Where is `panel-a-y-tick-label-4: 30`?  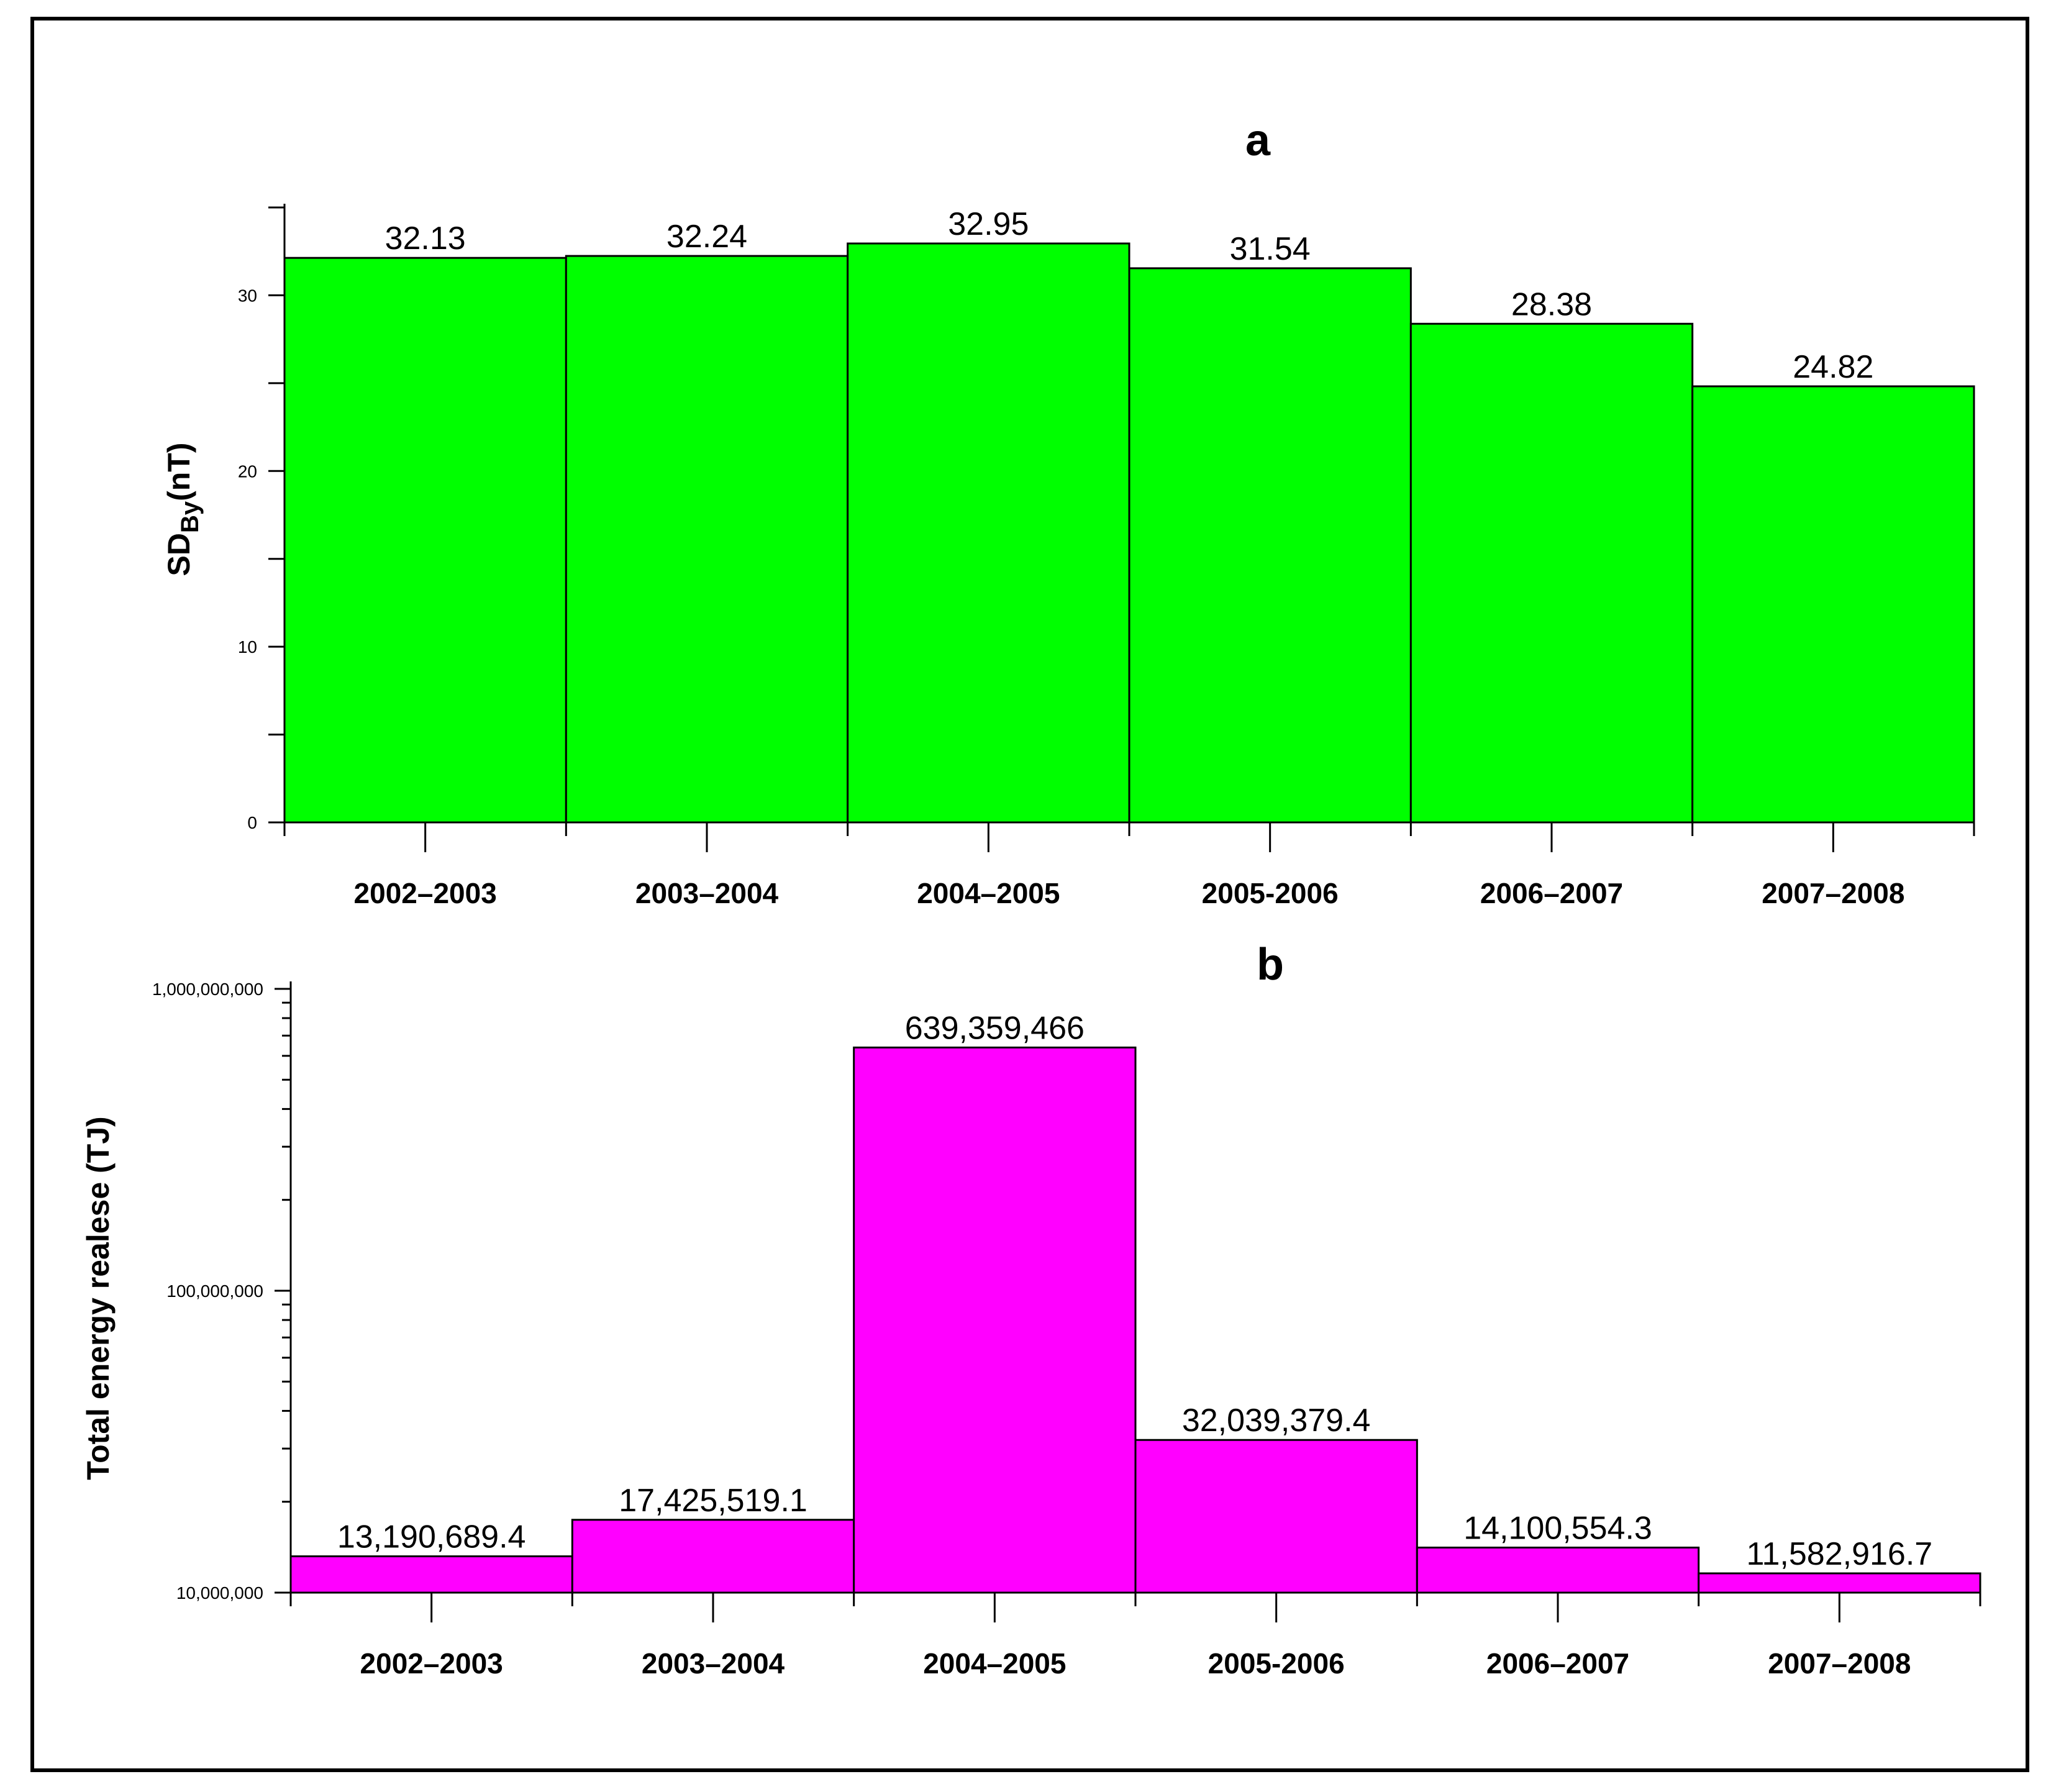
panel-a-y-tick-label-4: 30 is located at coordinates (248, 295).